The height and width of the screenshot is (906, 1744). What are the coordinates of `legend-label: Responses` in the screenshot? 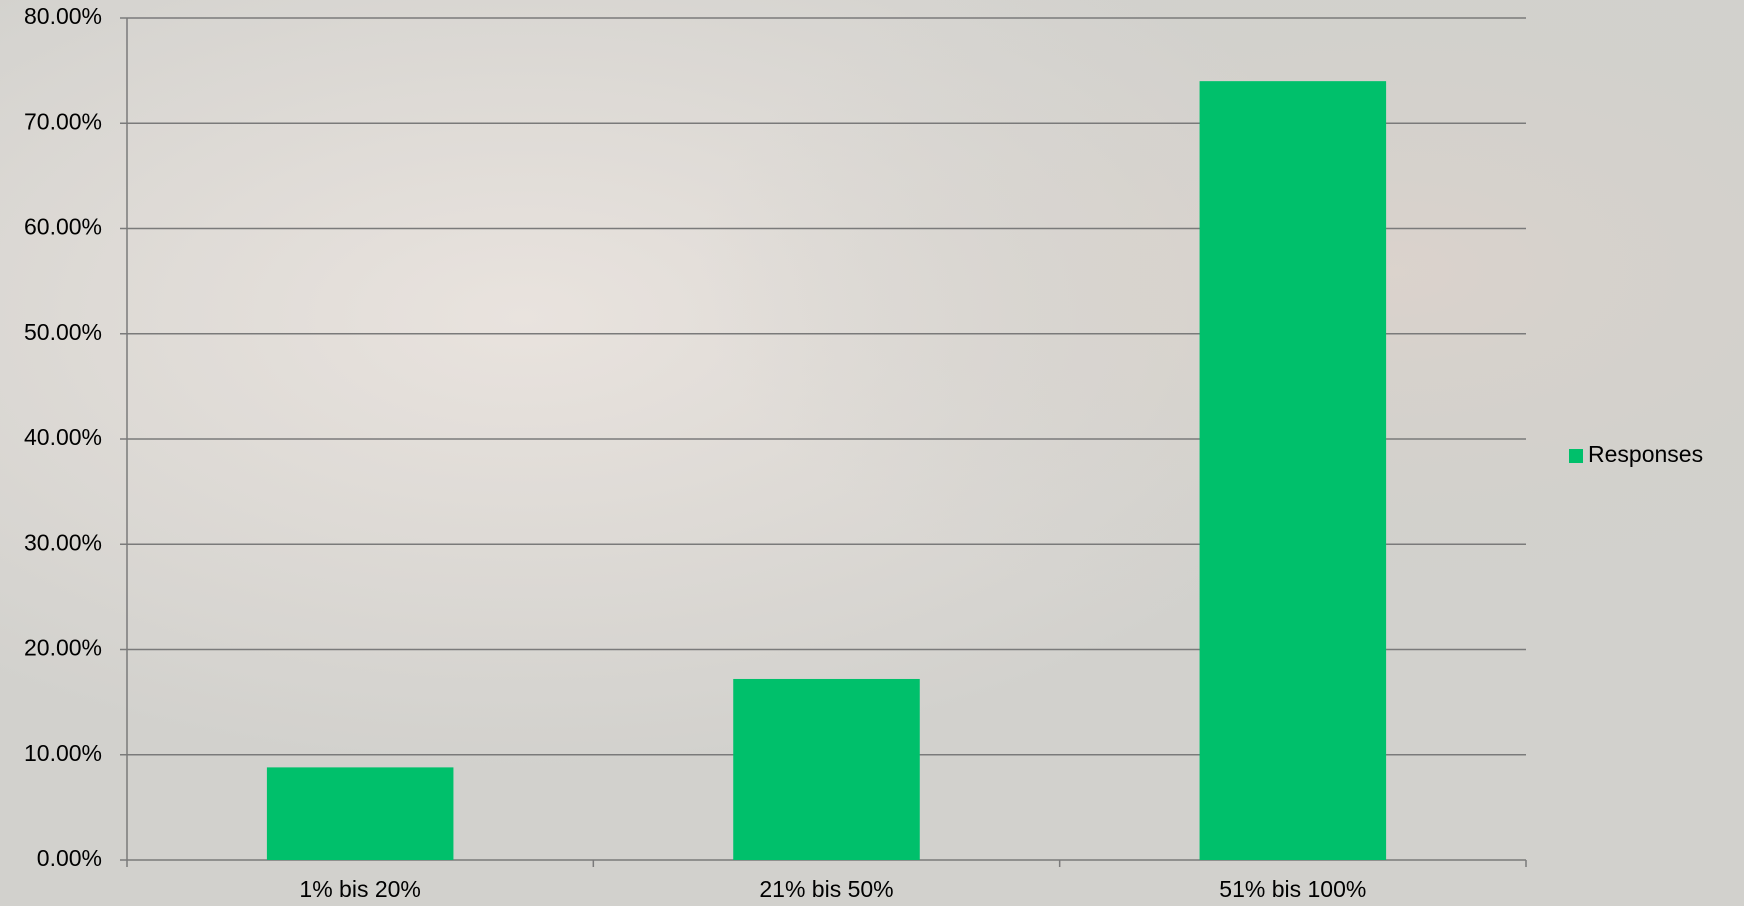 It's located at (1645, 454).